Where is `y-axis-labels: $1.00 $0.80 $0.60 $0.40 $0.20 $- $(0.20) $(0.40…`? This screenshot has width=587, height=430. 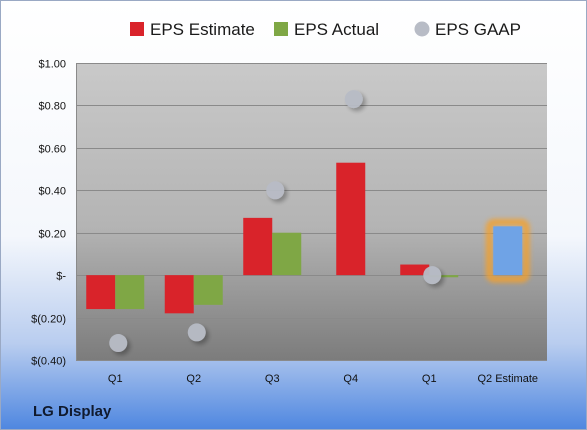
y-axis-labels: $1.00 $0.80 $0.60 $0.40 $0.20 $- $(0.20) $(0.40… is located at coordinates (48, 213).